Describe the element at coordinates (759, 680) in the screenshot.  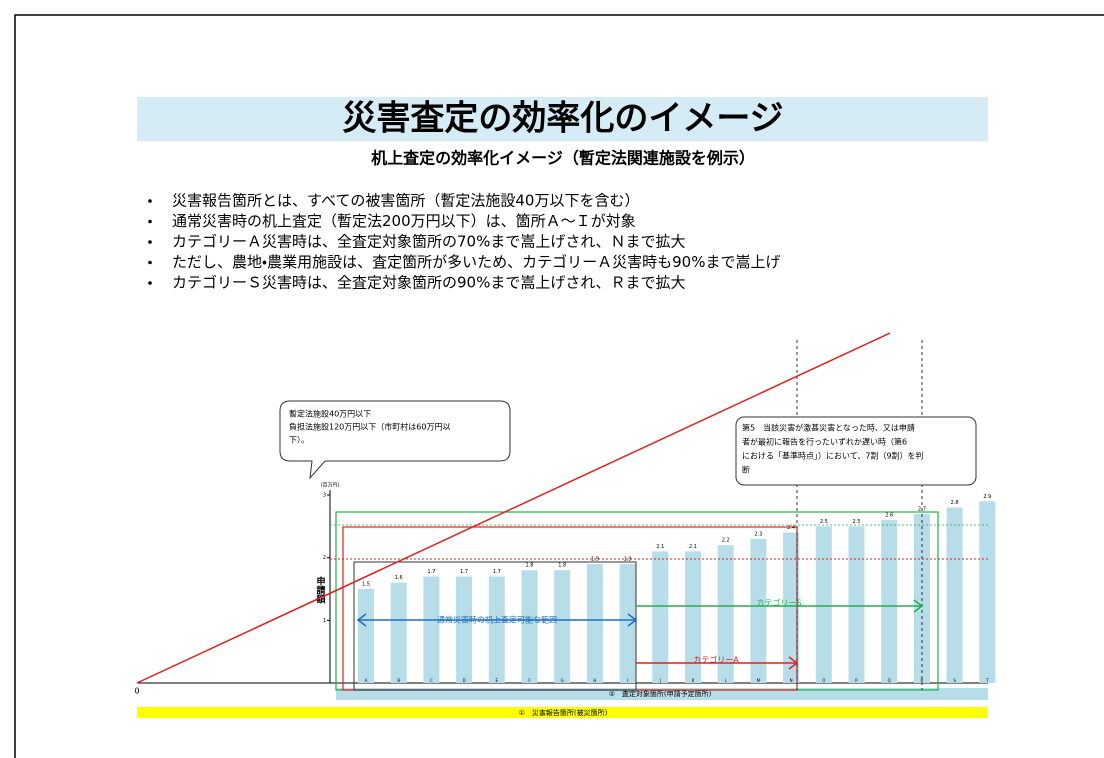
I see `x-tick-label: M` at that location.